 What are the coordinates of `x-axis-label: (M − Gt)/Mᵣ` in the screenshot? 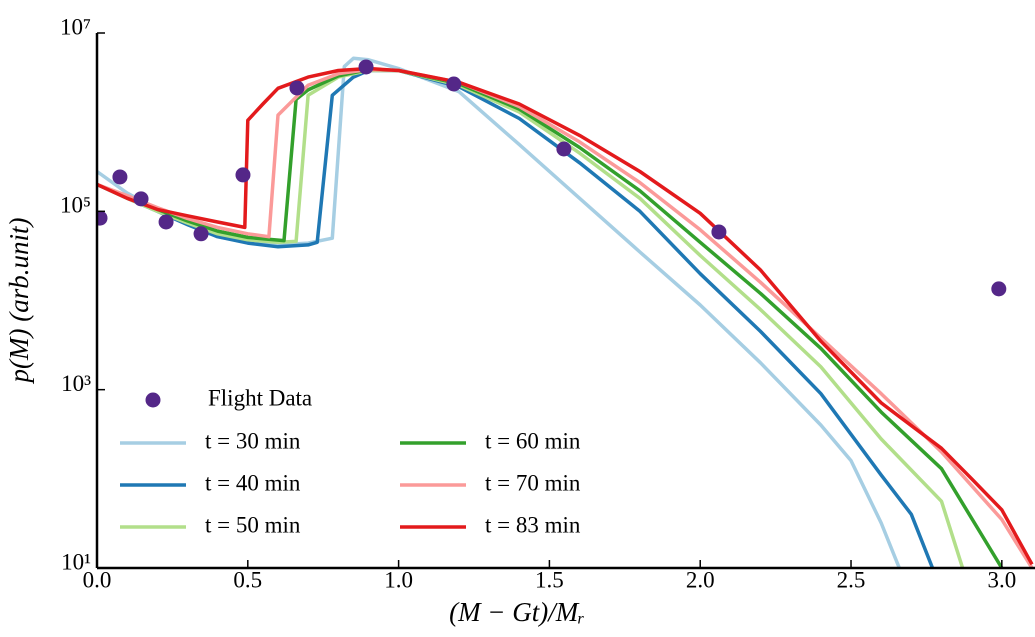 It's located at (517, 612).